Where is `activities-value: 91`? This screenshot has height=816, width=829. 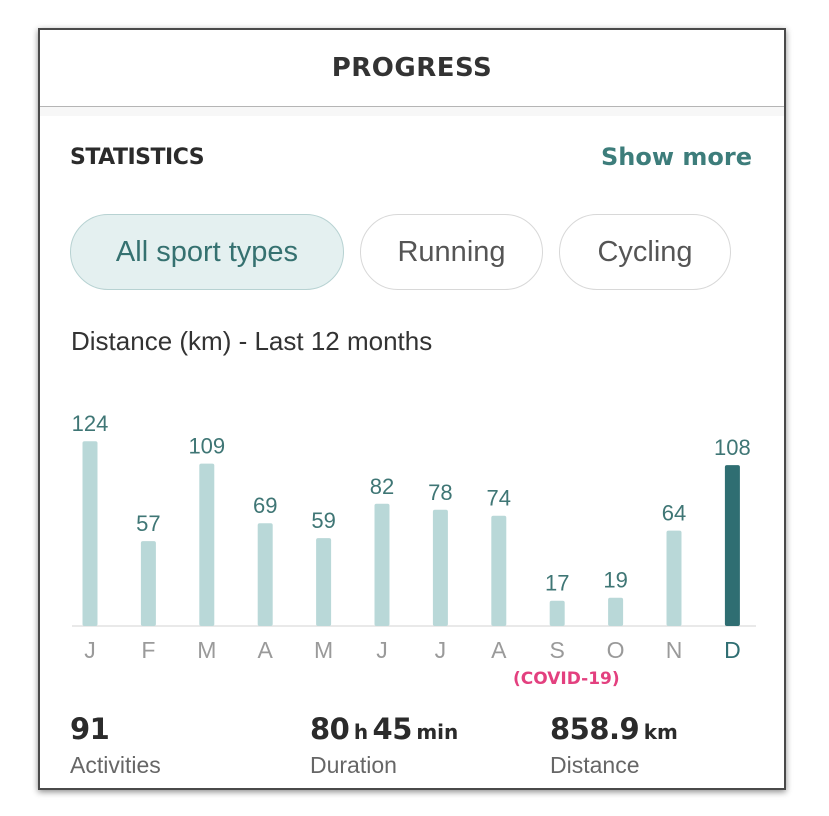
activities-value: 91 is located at coordinates (90, 729).